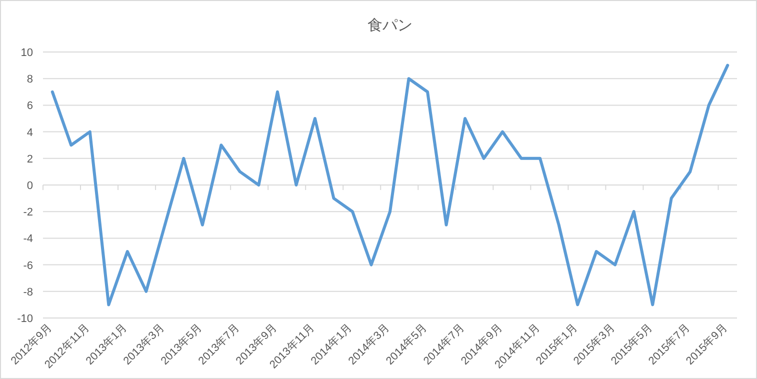 This screenshot has width=757, height=379. I want to click on y-tick-label: 0, so click(29, 186).